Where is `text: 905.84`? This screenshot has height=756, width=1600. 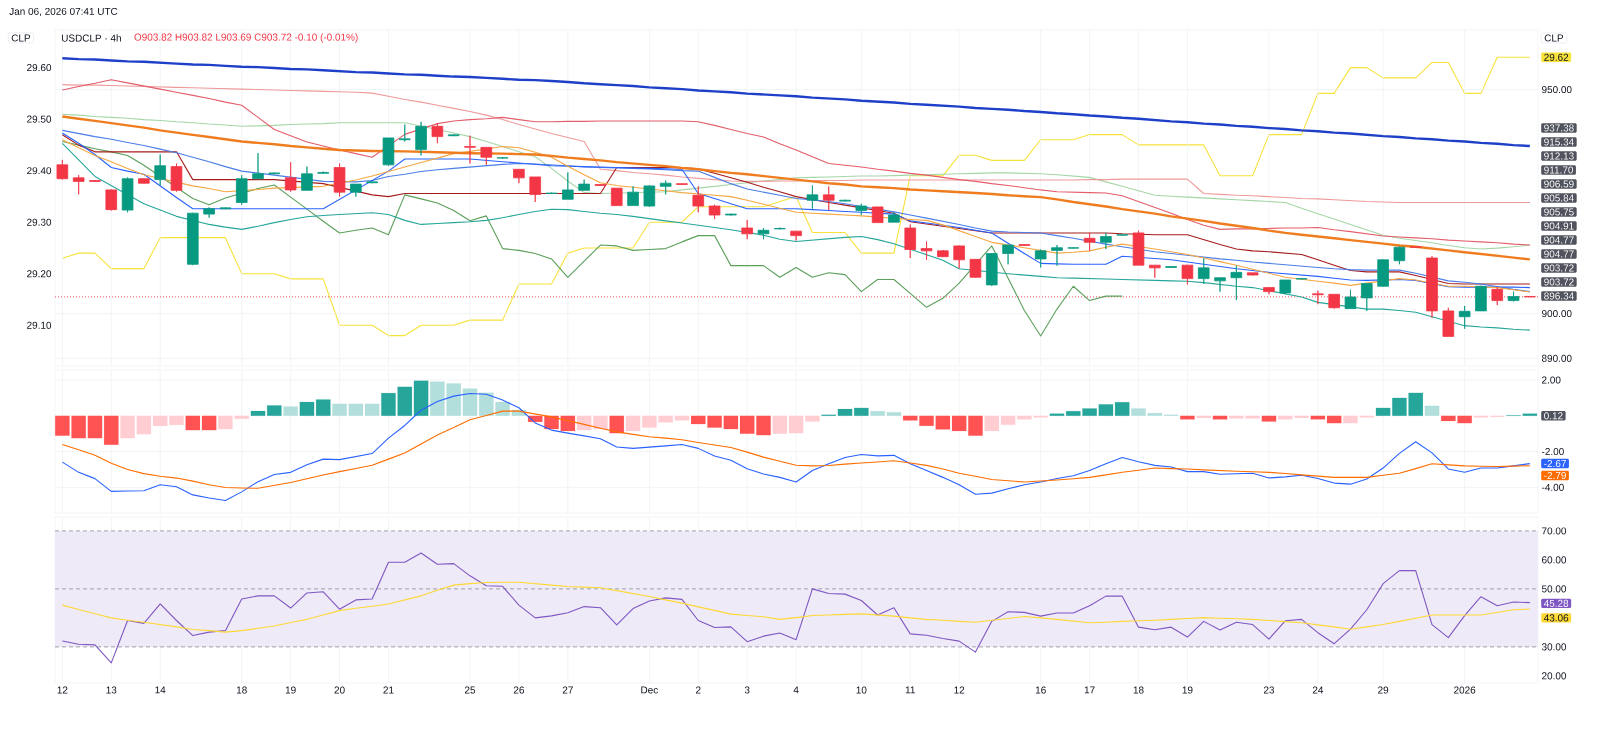
text: 905.84 is located at coordinates (1559, 198).